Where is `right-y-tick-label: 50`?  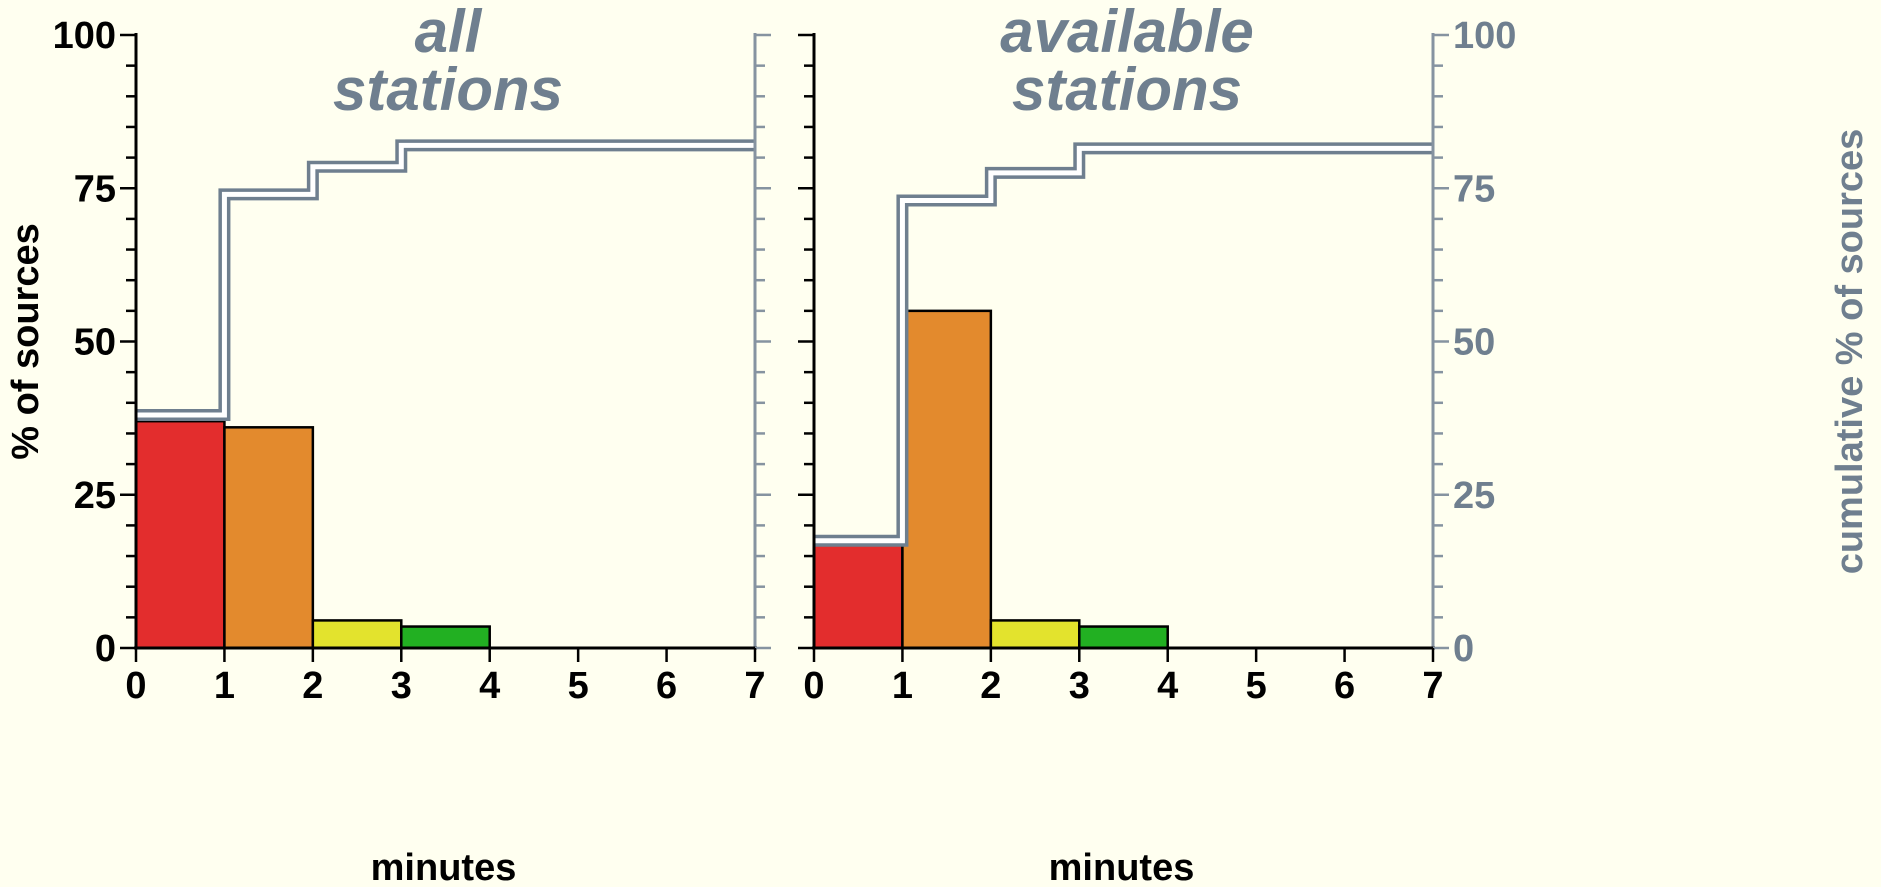
right-y-tick-label: 50 is located at coordinates (1474, 343).